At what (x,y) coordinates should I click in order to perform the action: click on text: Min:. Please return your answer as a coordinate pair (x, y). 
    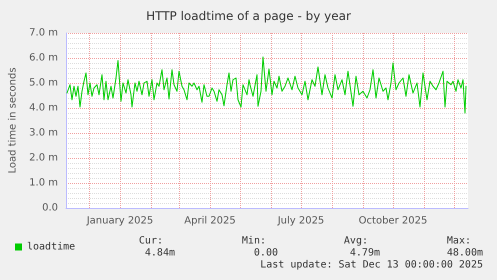
    Looking at the image, I should click on (254, 241).